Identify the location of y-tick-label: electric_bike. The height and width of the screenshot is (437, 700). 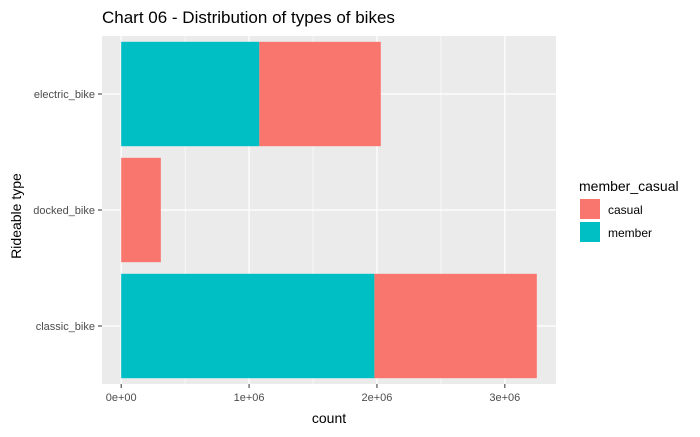
(64, 95).